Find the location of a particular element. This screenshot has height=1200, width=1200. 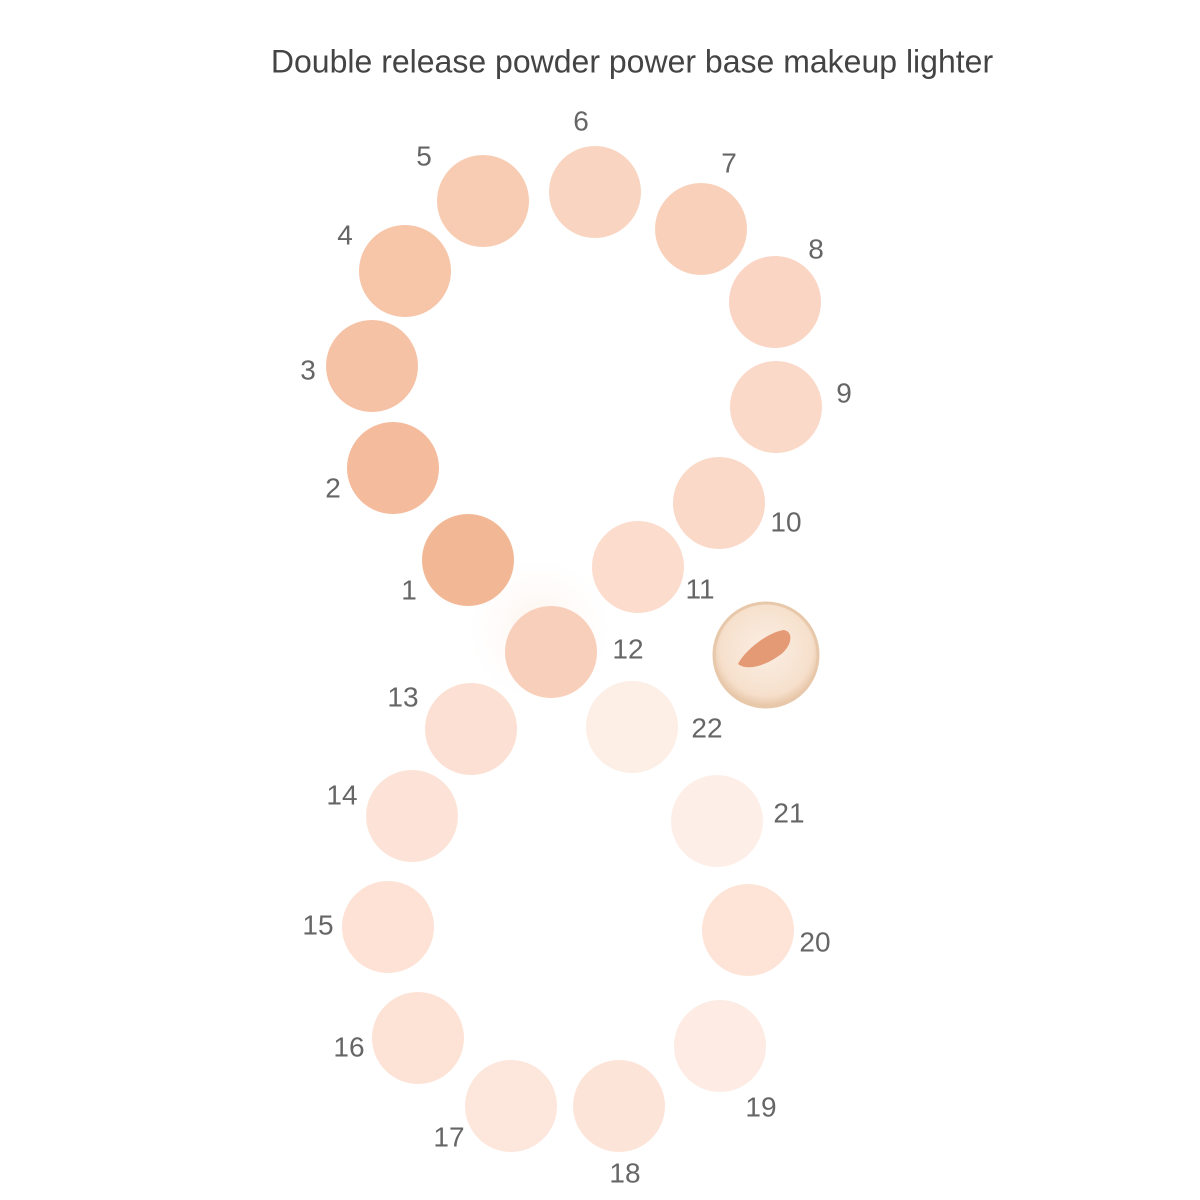

swatch-label: 16 is located at coordinates (348, 1046).